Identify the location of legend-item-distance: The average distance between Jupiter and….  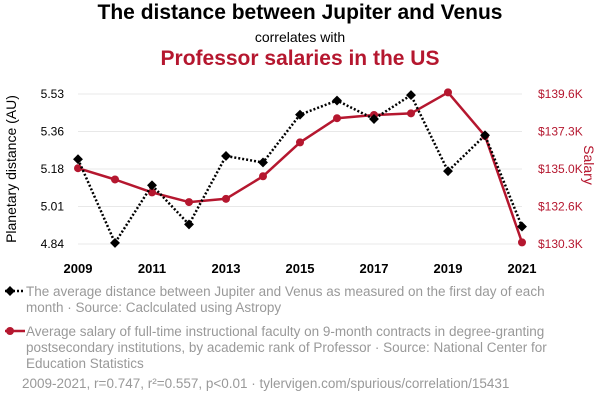
(294, 300).